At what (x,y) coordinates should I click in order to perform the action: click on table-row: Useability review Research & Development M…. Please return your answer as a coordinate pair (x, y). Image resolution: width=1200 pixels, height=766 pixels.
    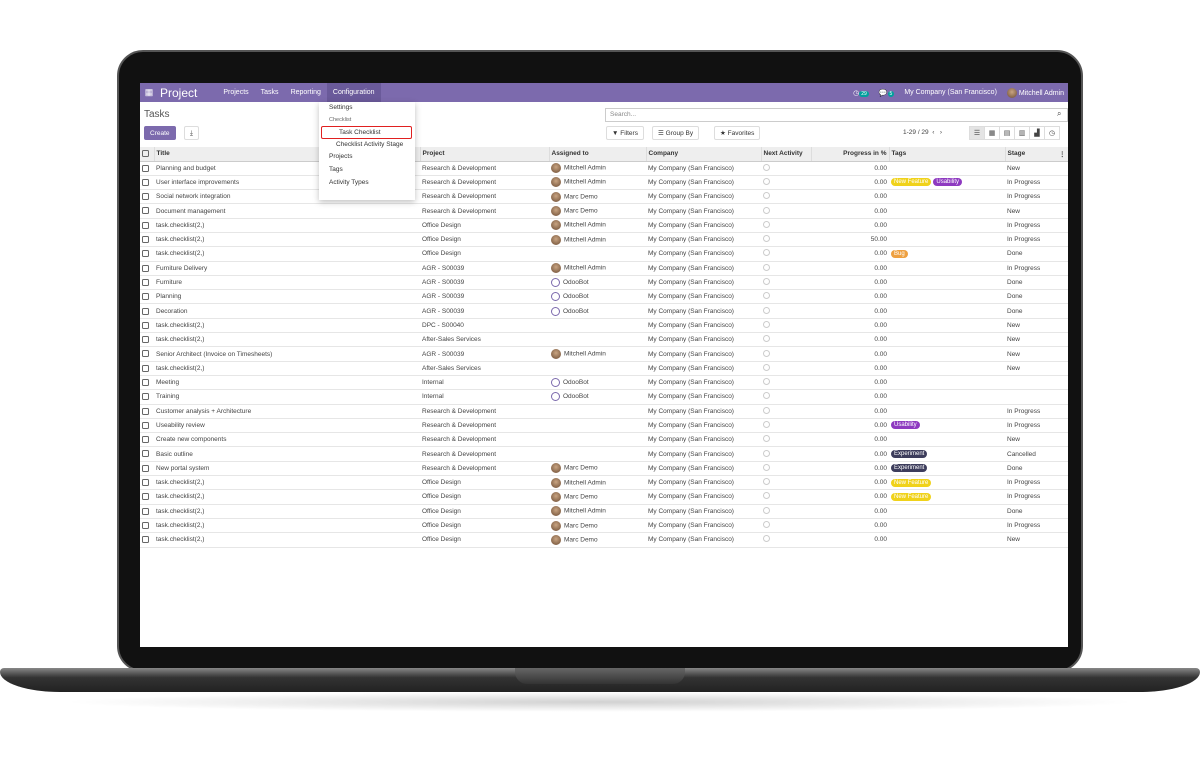
    Looking at the image, I should click on (604, 426).